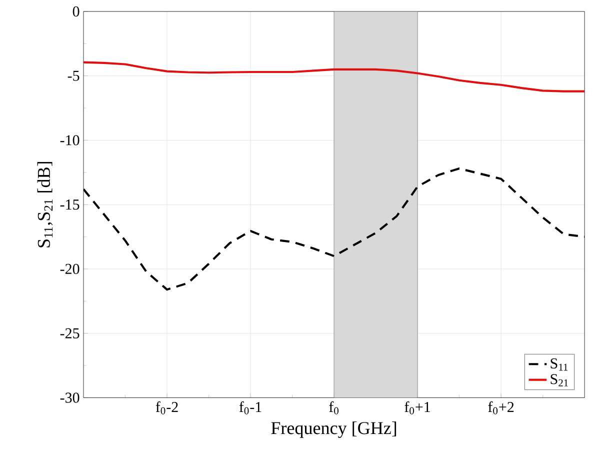 The width and height of the screenshot is (595, 462). Describe the element at coordinates (559, 380) in the screenshot. I see `legend-label: S$_{21}$` at that location.